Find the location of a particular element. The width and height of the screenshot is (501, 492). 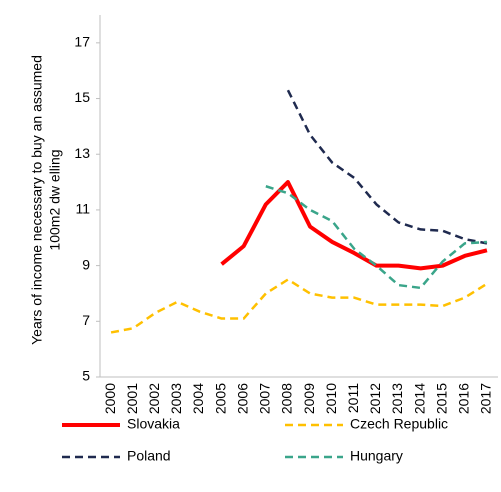

x-tick-label: 2006 is located at coordinates (242, 398).